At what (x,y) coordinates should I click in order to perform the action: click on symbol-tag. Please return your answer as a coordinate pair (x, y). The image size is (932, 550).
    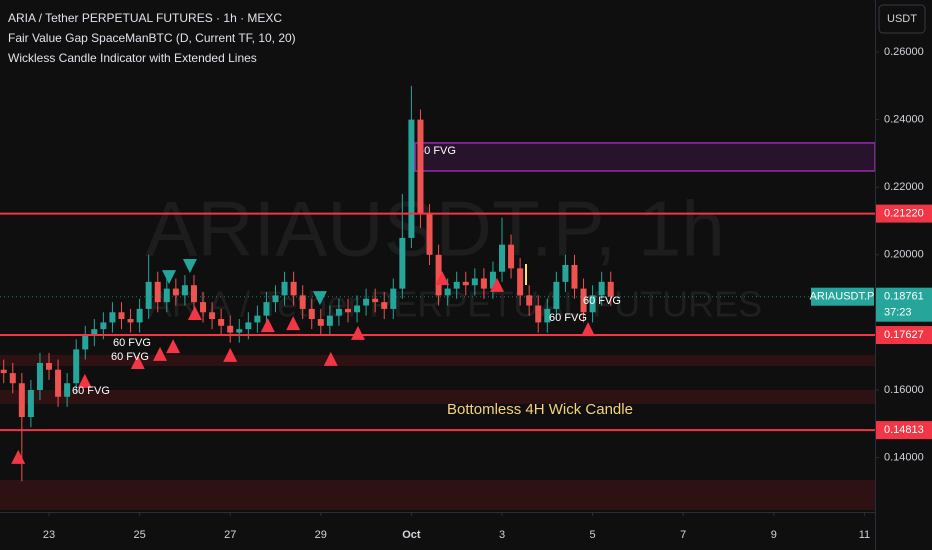
    Looking at the image, I should click on (842, 296).